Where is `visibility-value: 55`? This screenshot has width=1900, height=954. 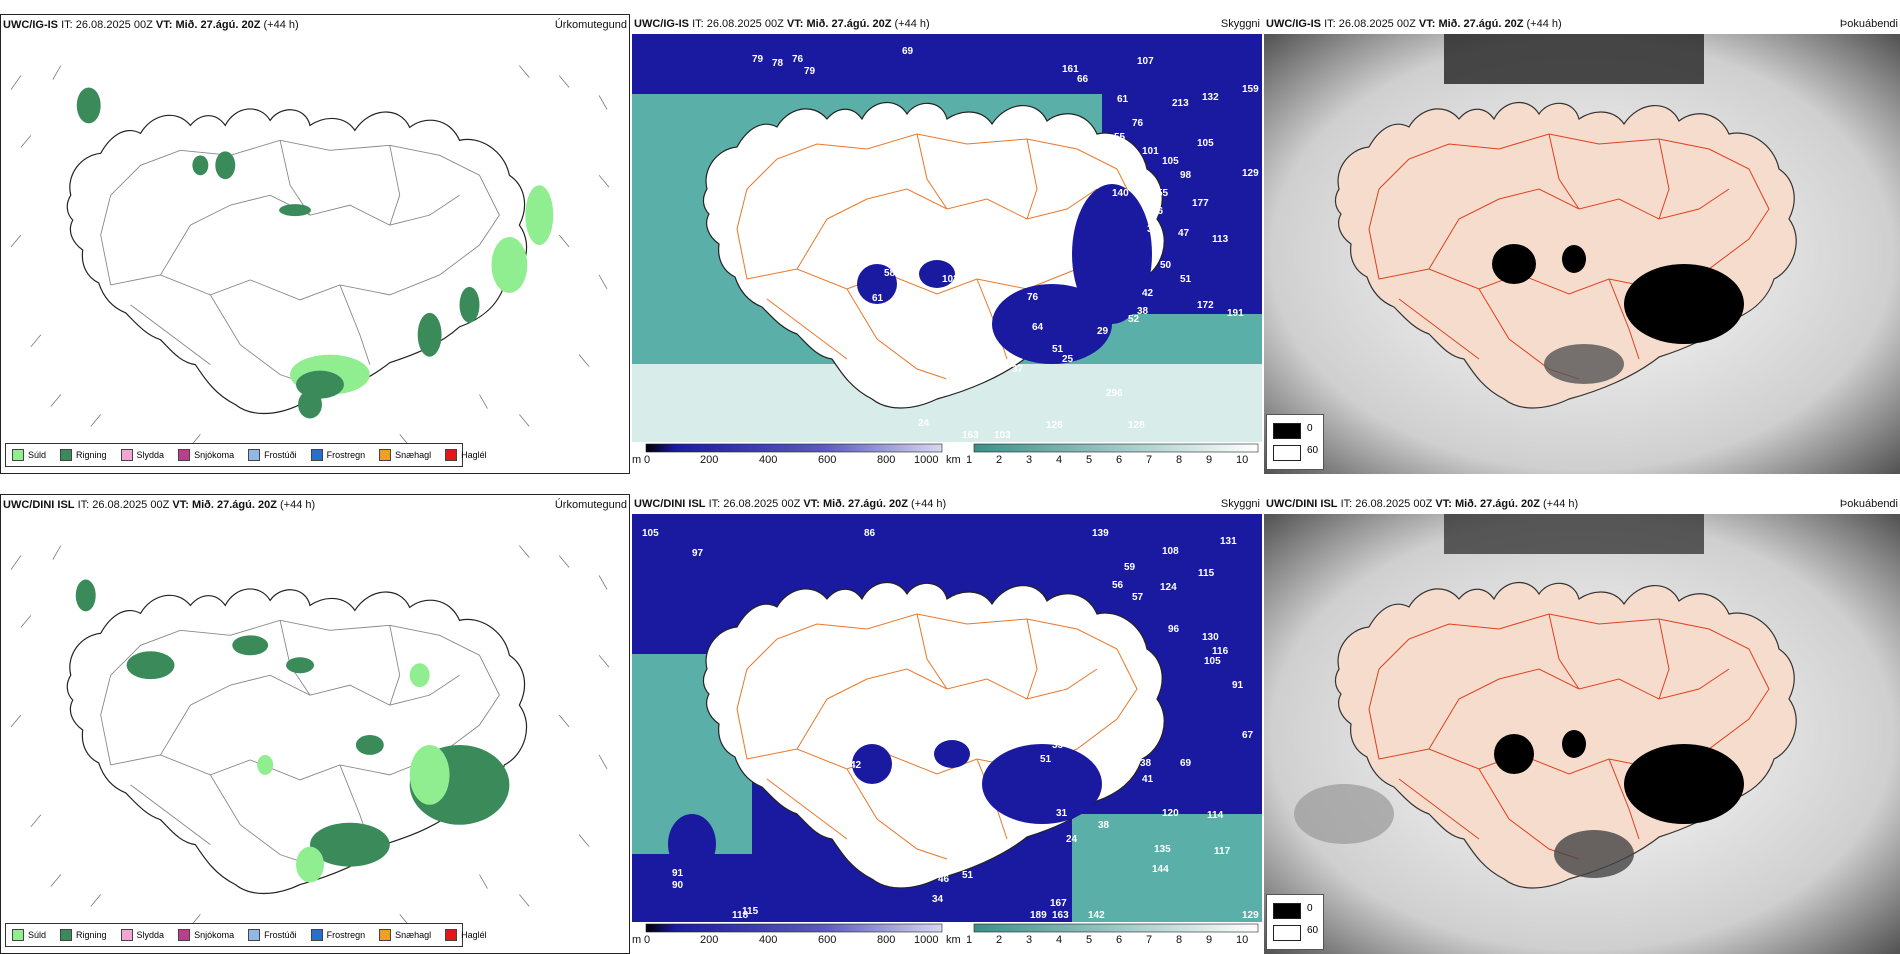
visibility-value: 55 is located at coordinates (1120, 137).